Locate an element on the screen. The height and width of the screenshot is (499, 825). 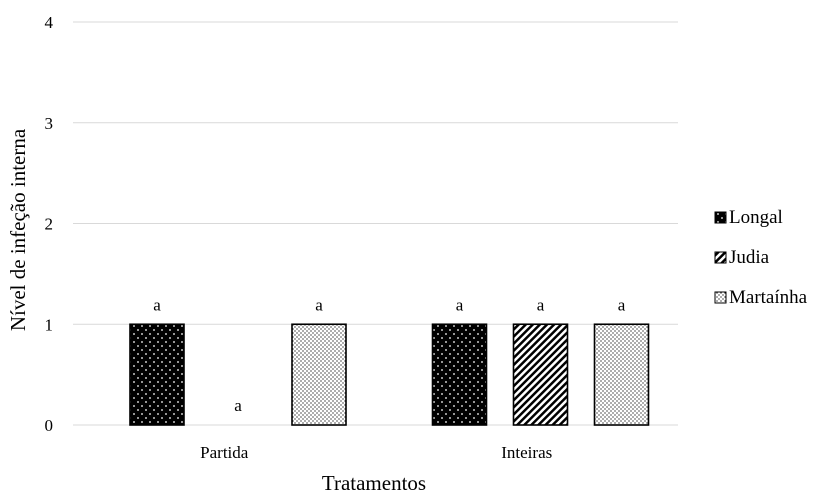
legend-label: Longal is located at coordinates (756, 217).